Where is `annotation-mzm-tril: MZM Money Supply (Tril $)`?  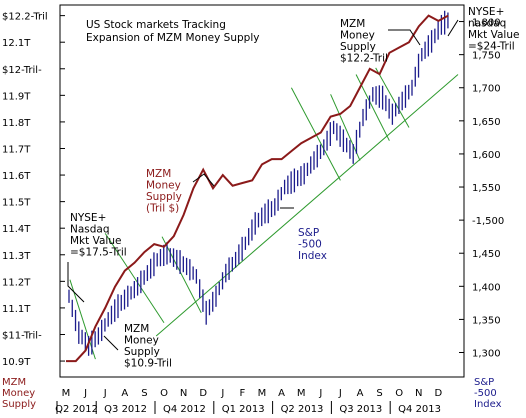 annotation-mzm-tril: MZM Money Supply (Tril $) is located at coordinates (164, 191).